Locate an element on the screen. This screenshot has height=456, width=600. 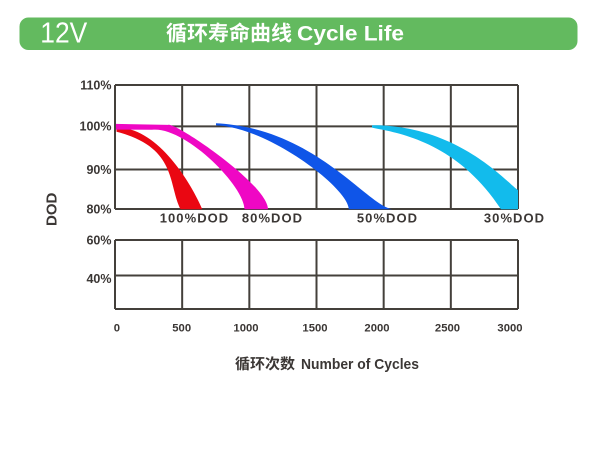
svg-text: 2000 is located at coordinates (376, 329).